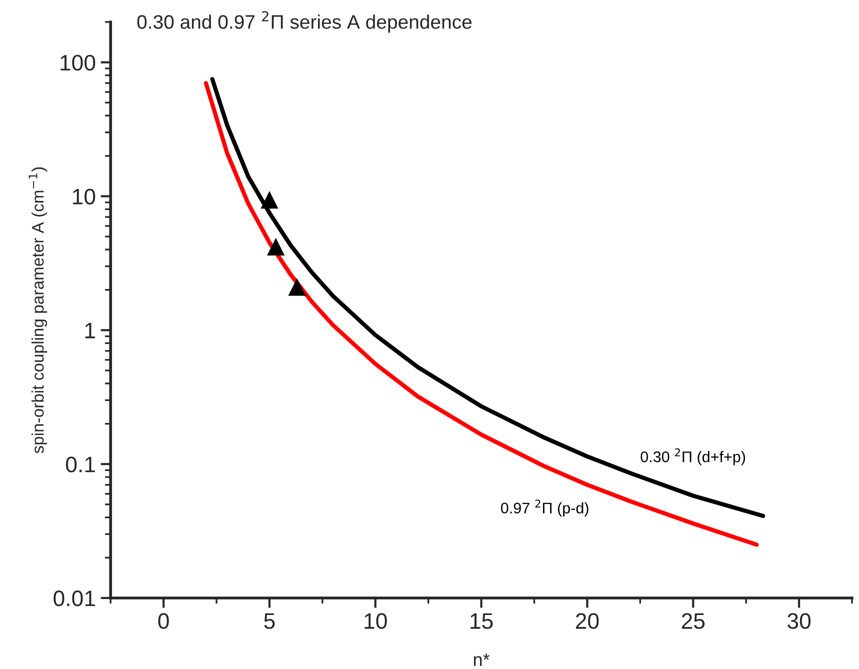  Describe the element at coordinates (163, 621) in the screenshot. I see `x-tick-label: 0` at that location.